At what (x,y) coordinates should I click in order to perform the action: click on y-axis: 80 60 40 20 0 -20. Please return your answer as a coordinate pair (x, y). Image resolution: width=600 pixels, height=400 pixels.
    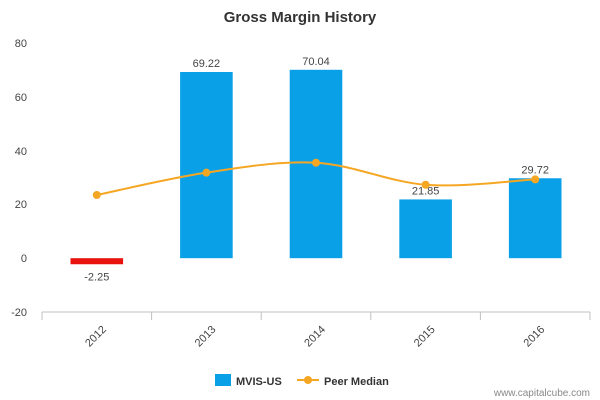
    Looking at the image, I should click on (19, 178).